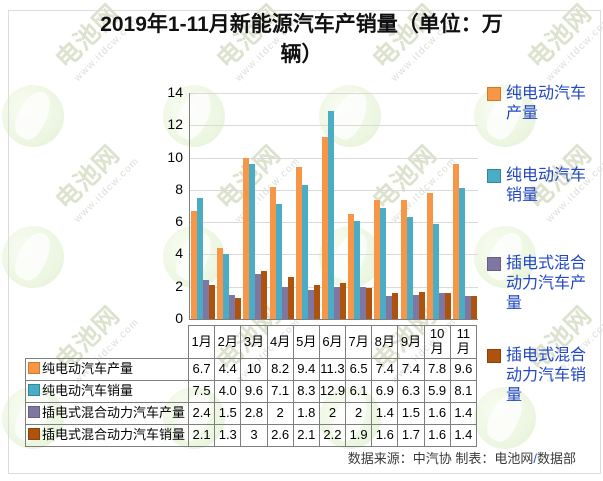 Image resolution: width=603 pixels, height=481 pixels. Describe the element at coordinates (377, 259) in the screenshot. I see `bar-bev-production-8月` at that location.